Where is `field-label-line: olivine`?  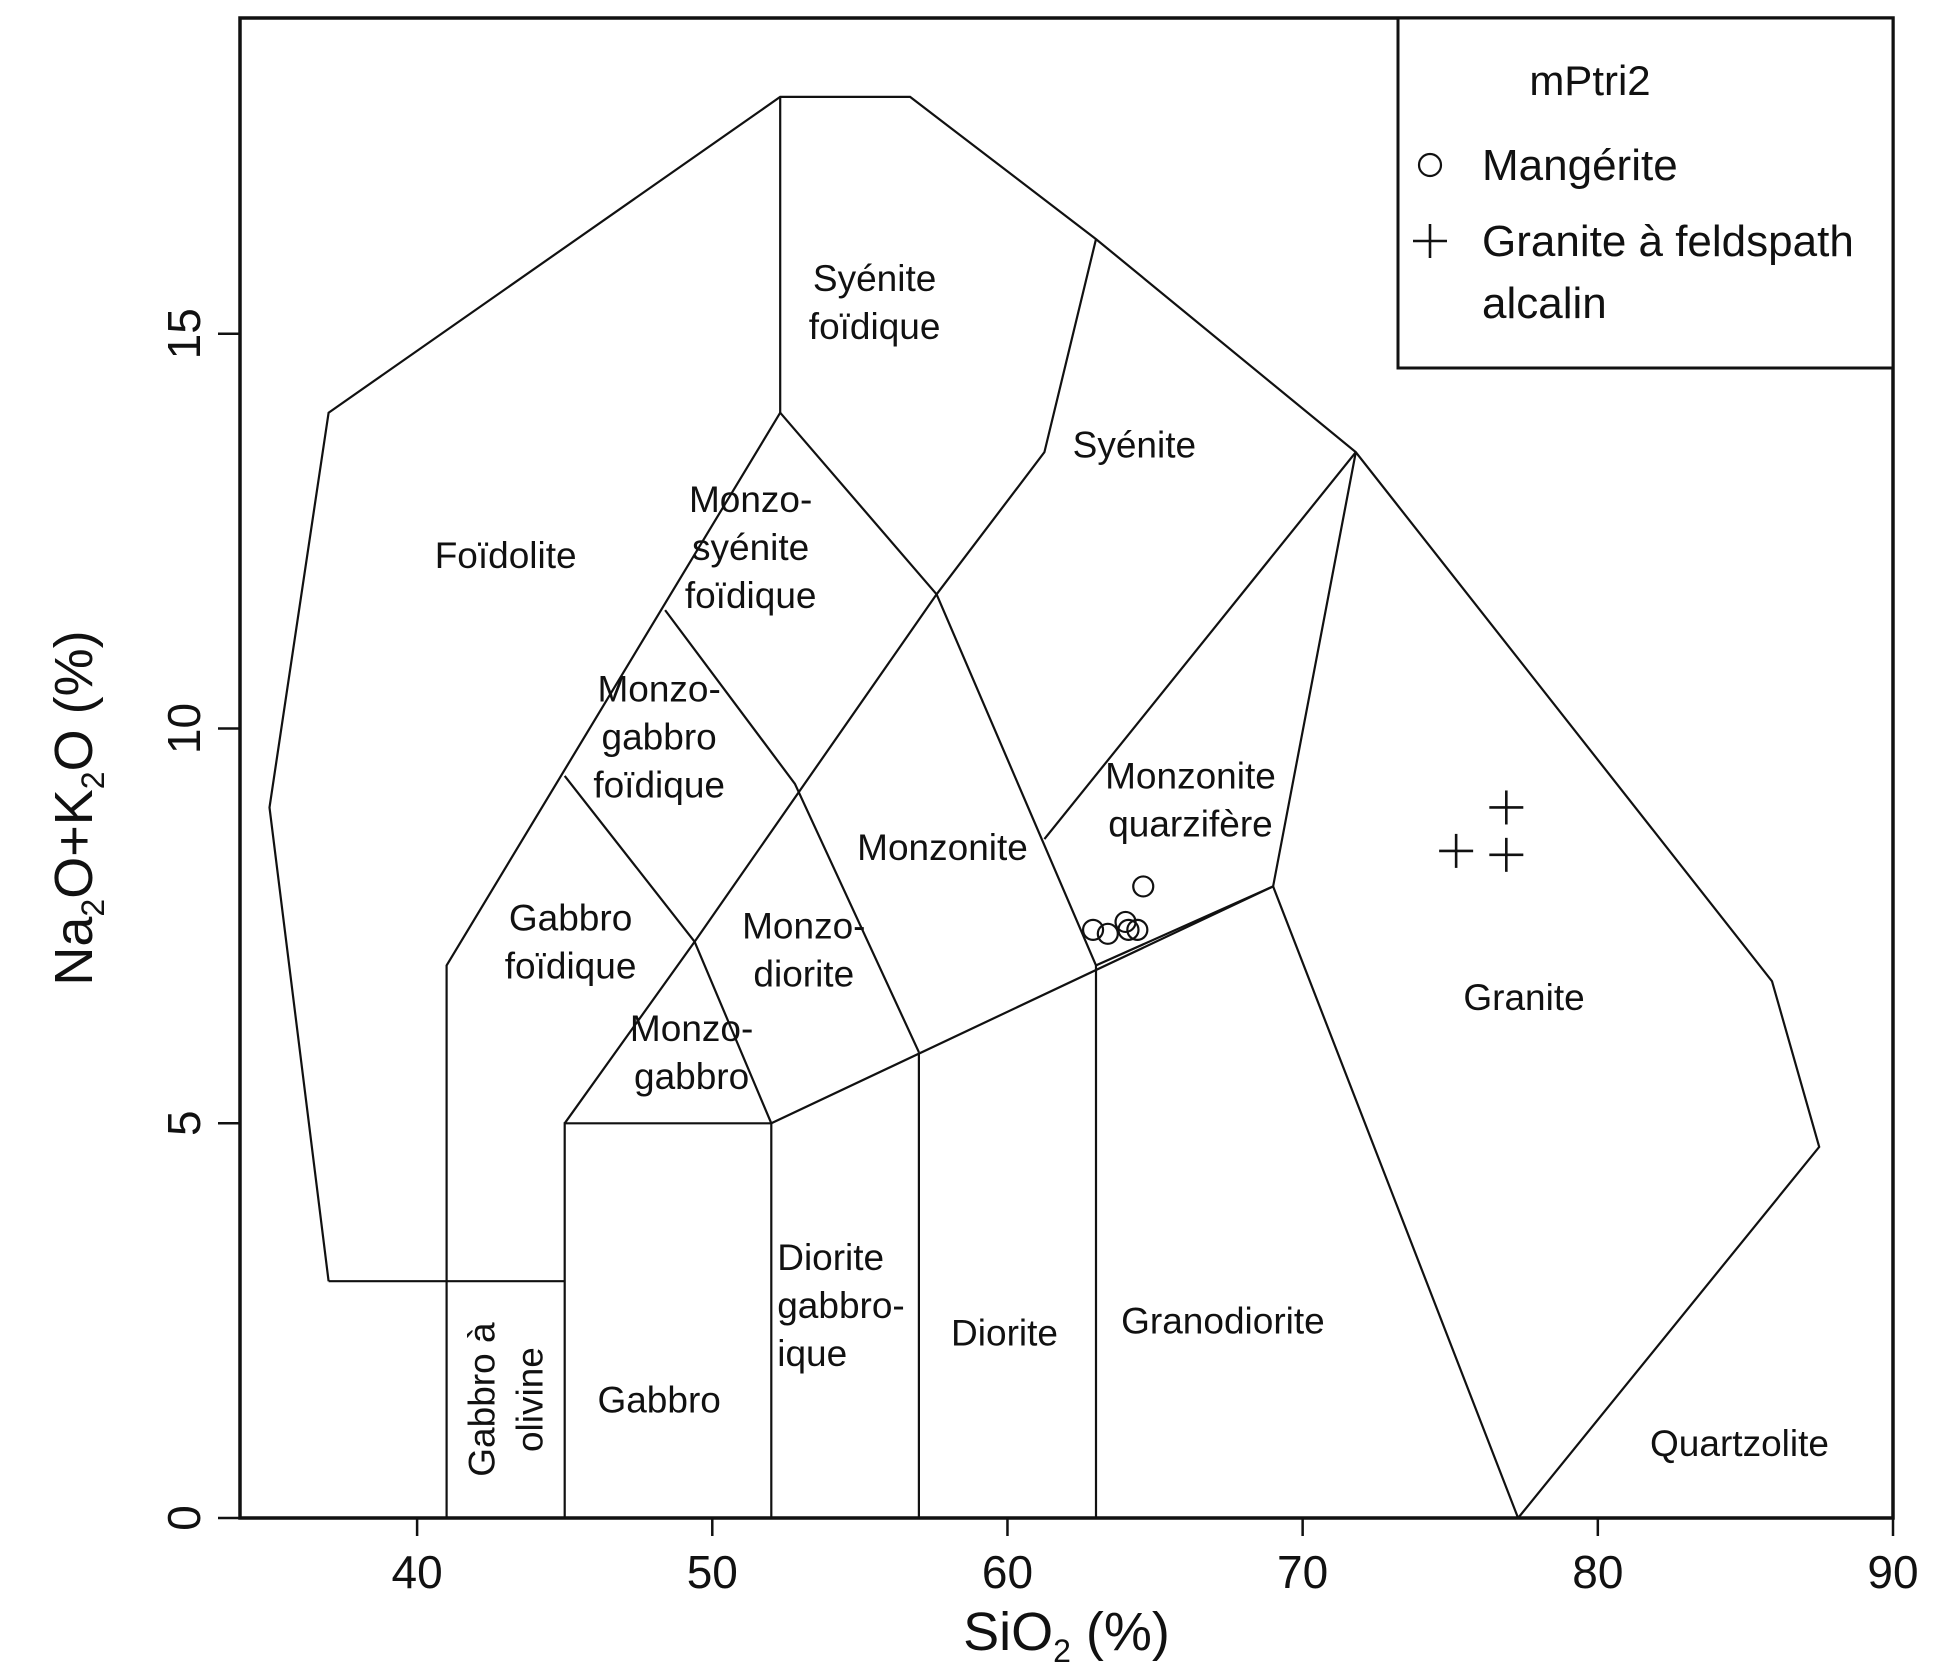 field-label-line: olivine is located at coordinates (530, 1399).